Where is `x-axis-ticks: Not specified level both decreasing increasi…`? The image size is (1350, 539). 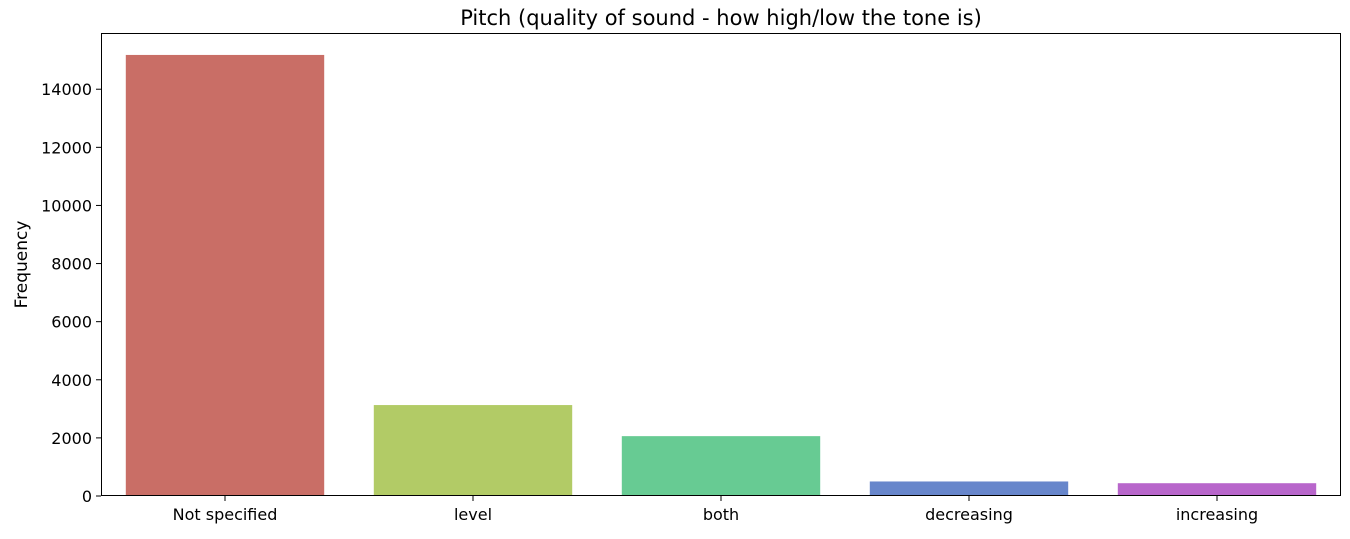 x-axis-ticks: Not specified level both decreasing increasi… is located at coordinates (715, 510).